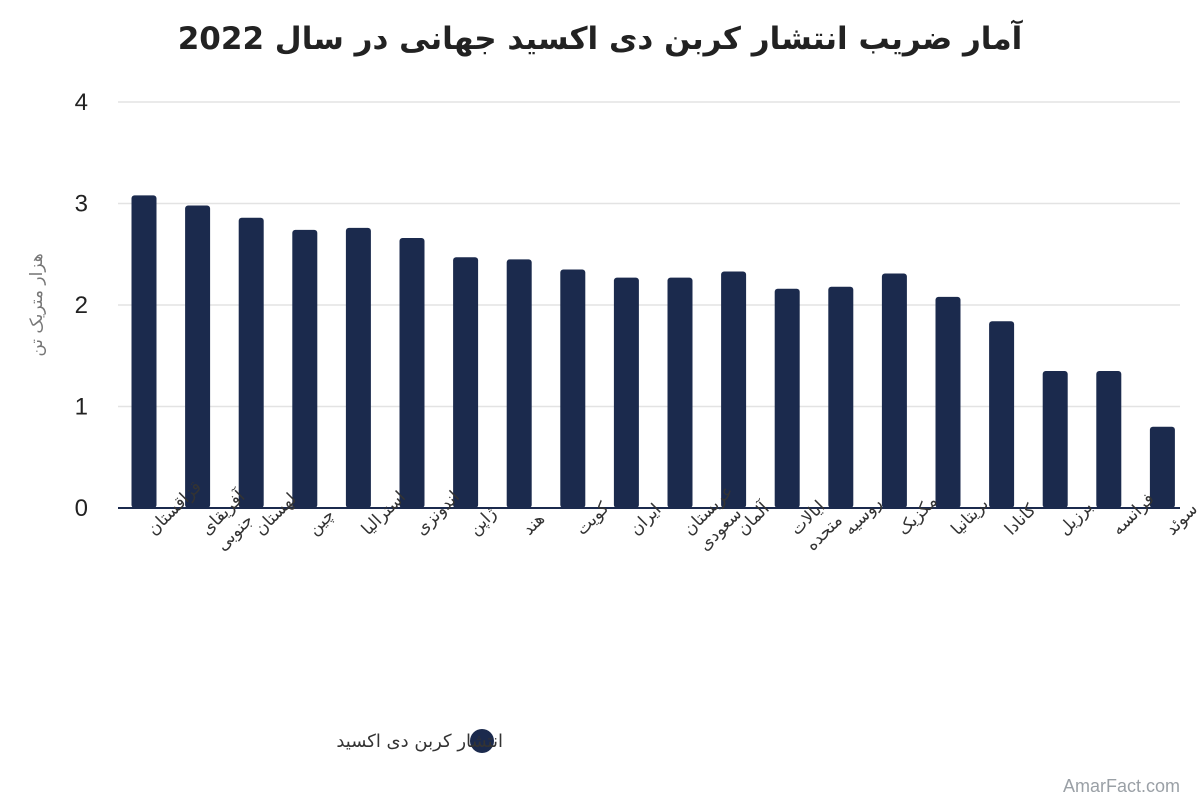 The image size is (1200, 800). I want to click on x-tick-label: ژاپن, so click(483, 522).